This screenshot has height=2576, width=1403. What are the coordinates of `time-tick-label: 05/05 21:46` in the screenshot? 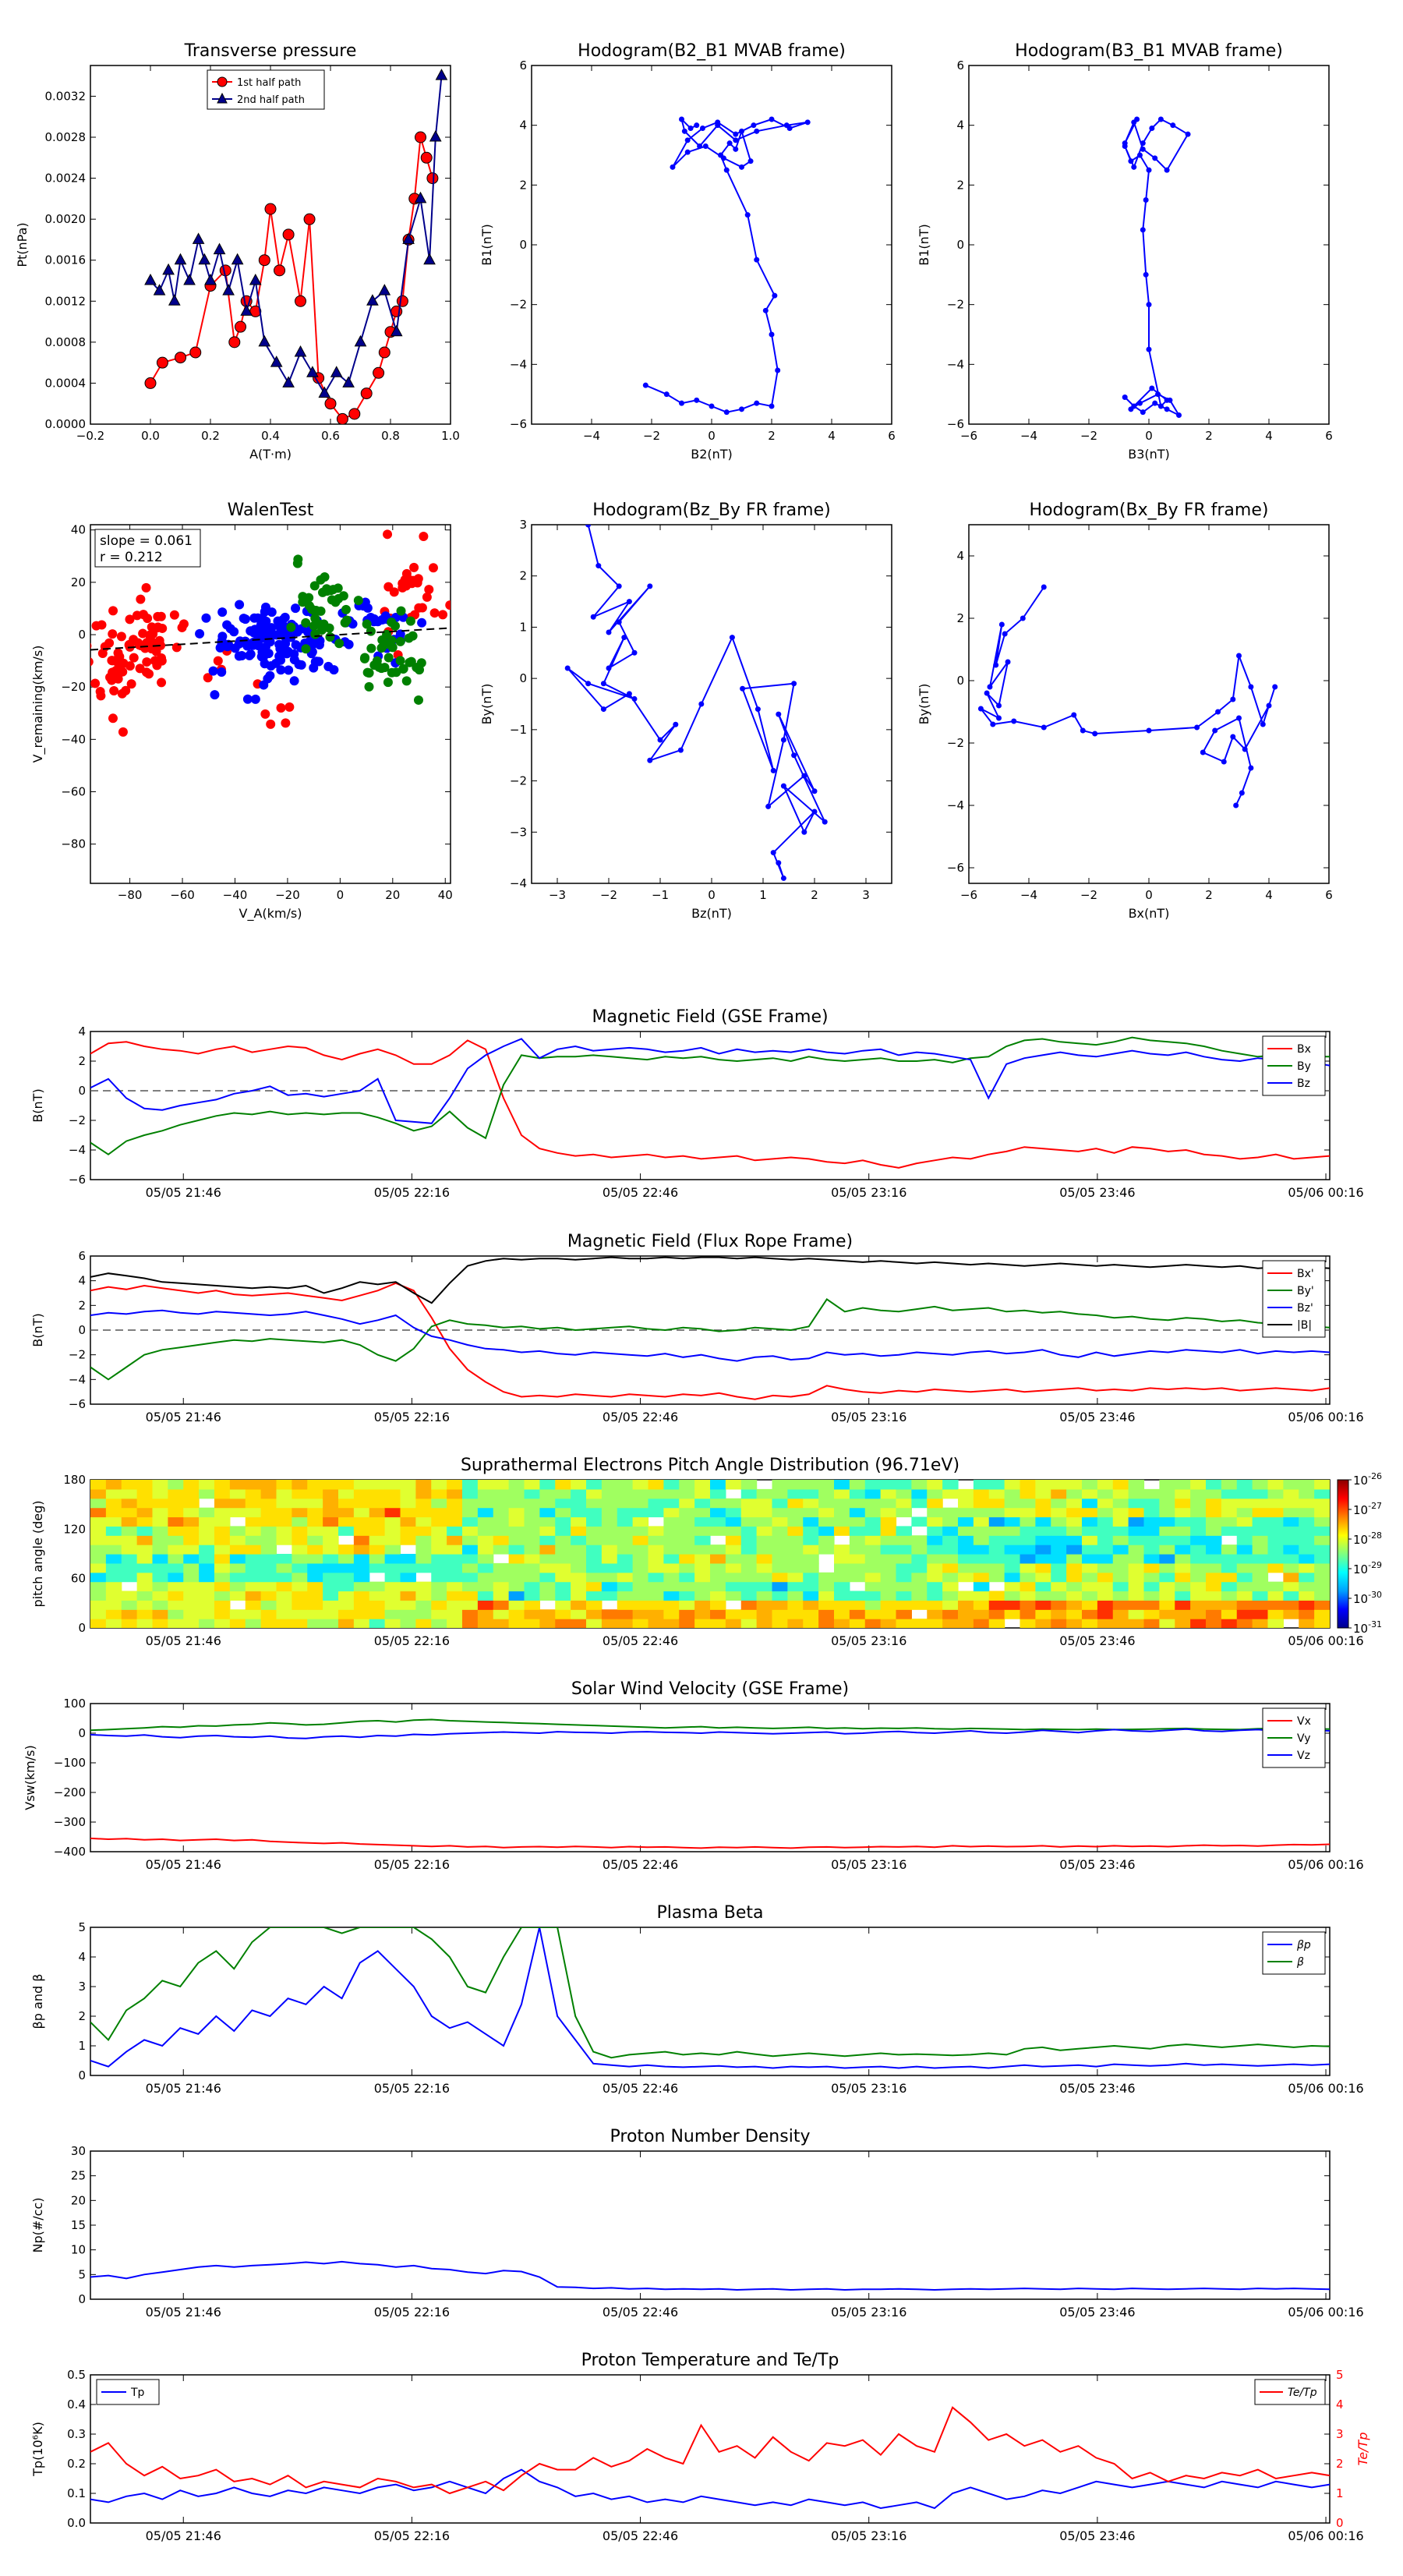 It's located at (183, 1864).